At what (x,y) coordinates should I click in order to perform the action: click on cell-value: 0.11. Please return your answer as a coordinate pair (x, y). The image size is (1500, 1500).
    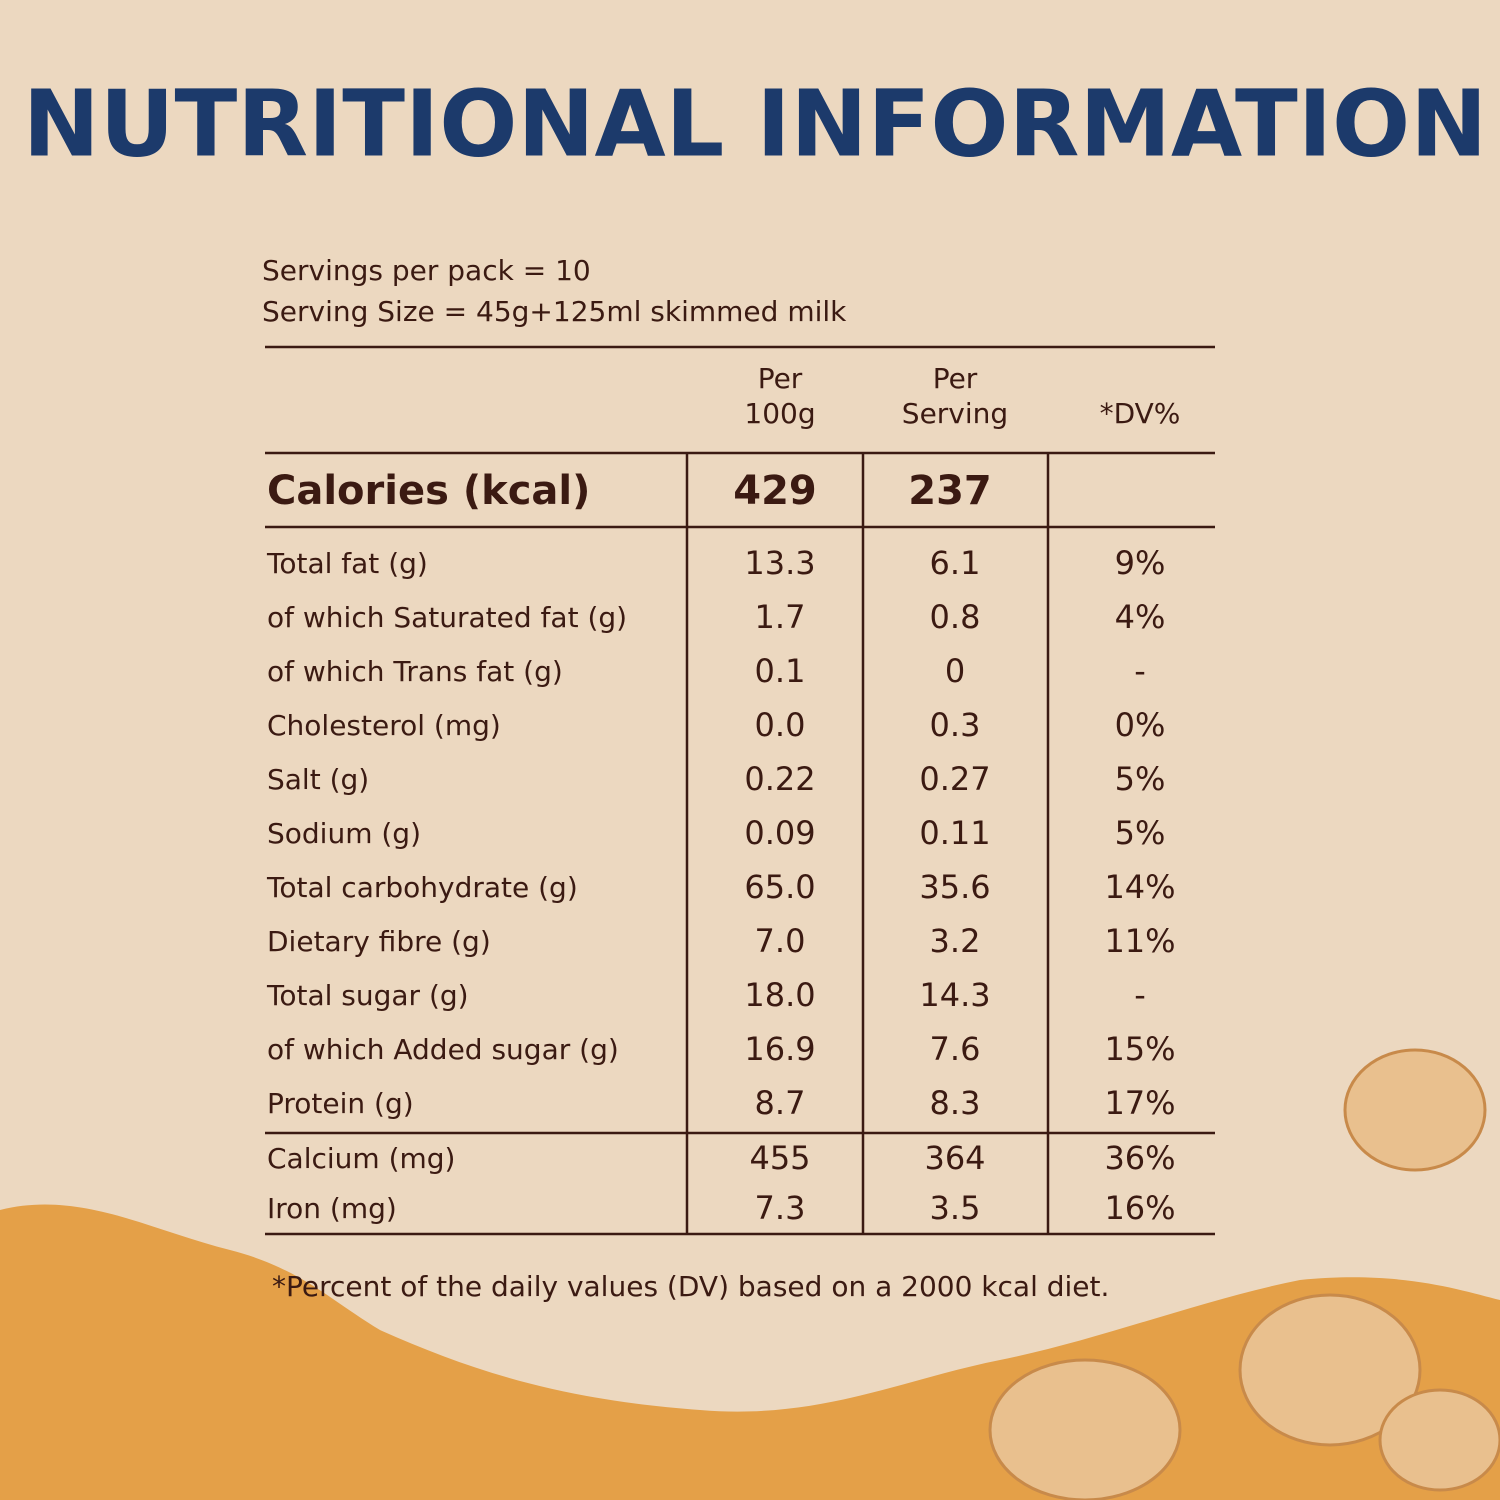
    Looking at the image, I should click on (954, 833).